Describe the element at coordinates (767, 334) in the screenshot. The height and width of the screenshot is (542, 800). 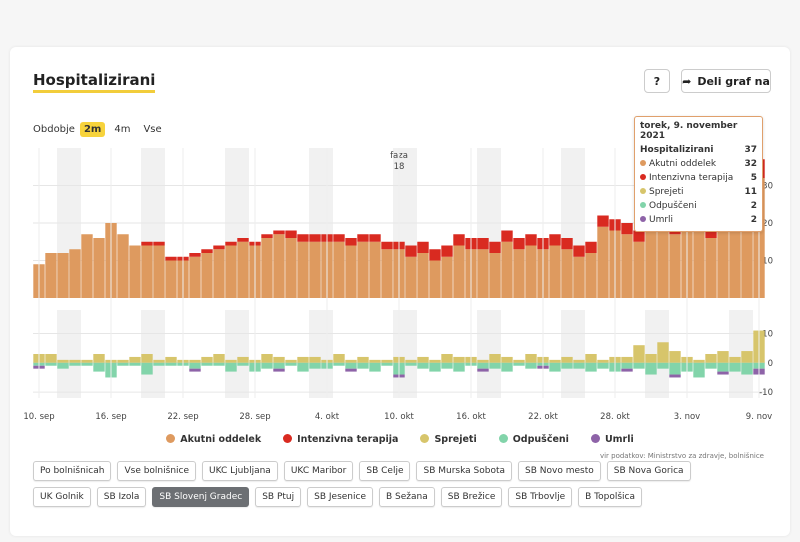
I see `y-tick-label: 10` at that location.